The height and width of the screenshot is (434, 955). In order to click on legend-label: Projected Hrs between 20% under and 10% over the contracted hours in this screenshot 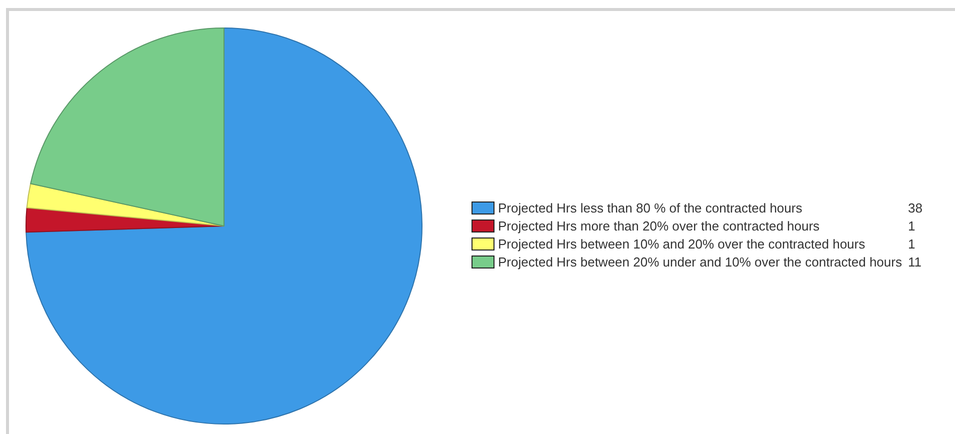, I will do `click(700, 262)`.